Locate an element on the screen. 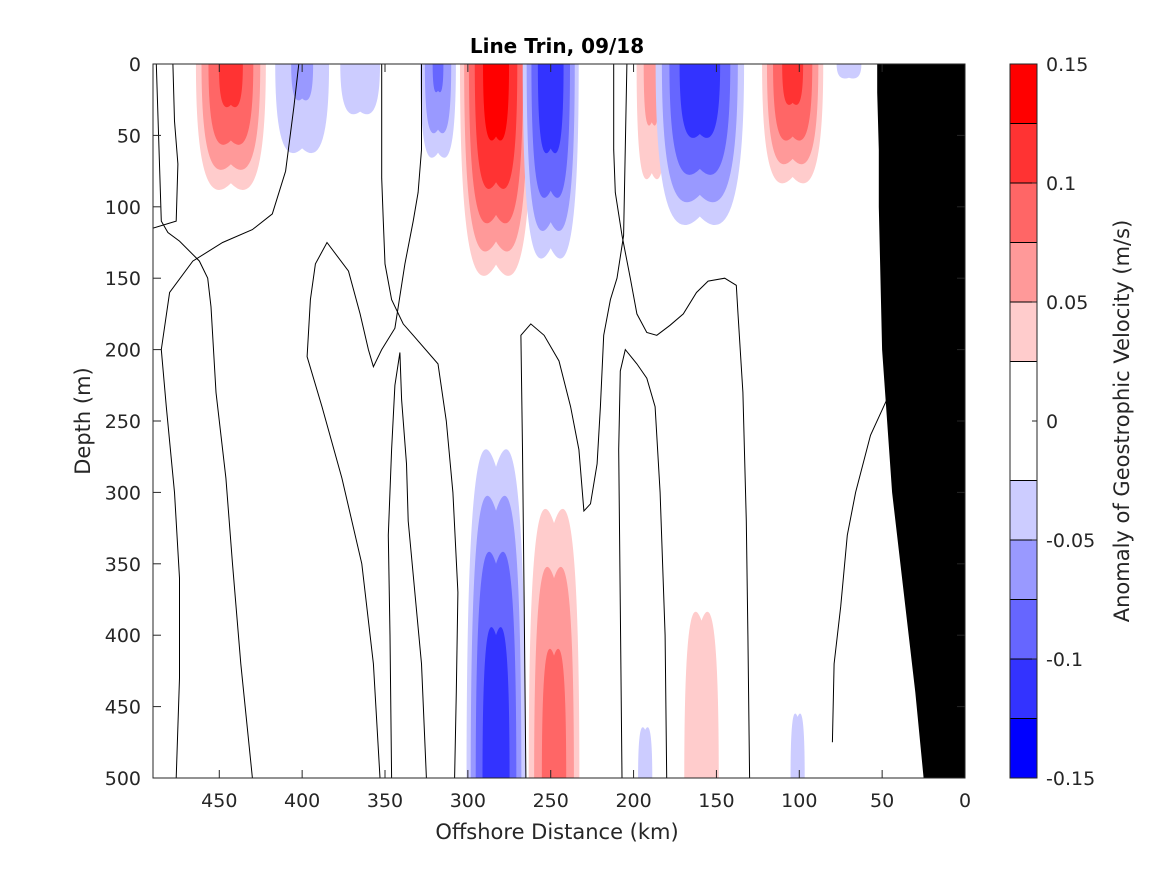 The image size is (1167, 875). y-tick-label-300: 300 is located at coordinates (123, 493).